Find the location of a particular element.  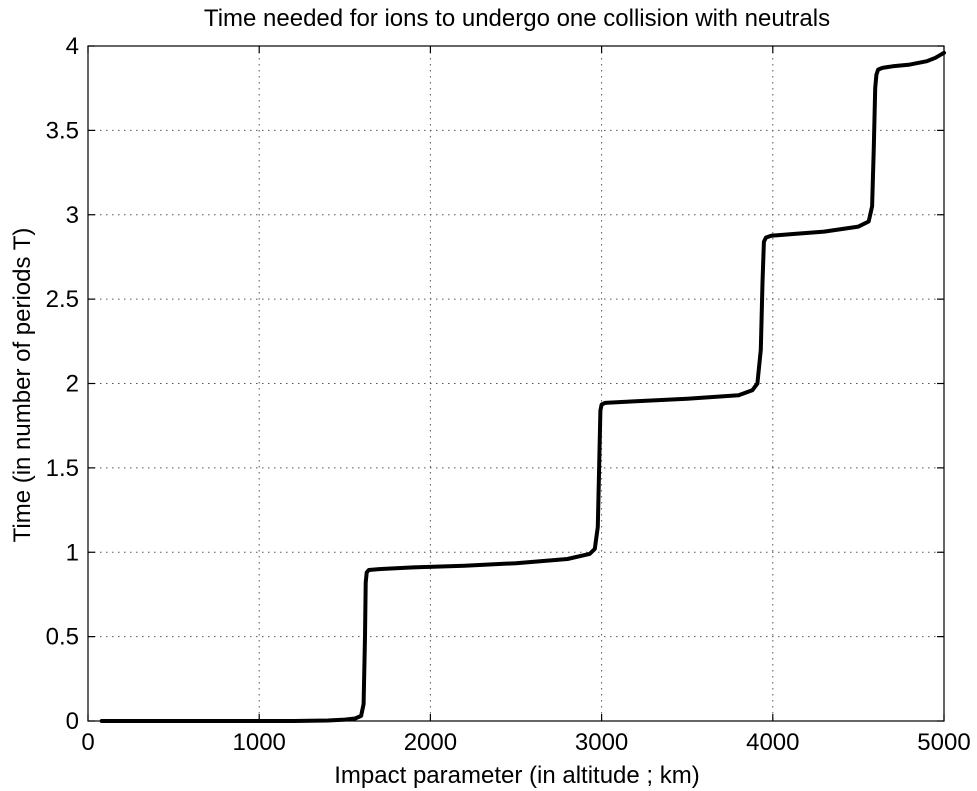

y-axis-tick-labels: 0 0.5 1 1.5 2 2.5 3 3.5 4 is located at coordinates (62, 384).